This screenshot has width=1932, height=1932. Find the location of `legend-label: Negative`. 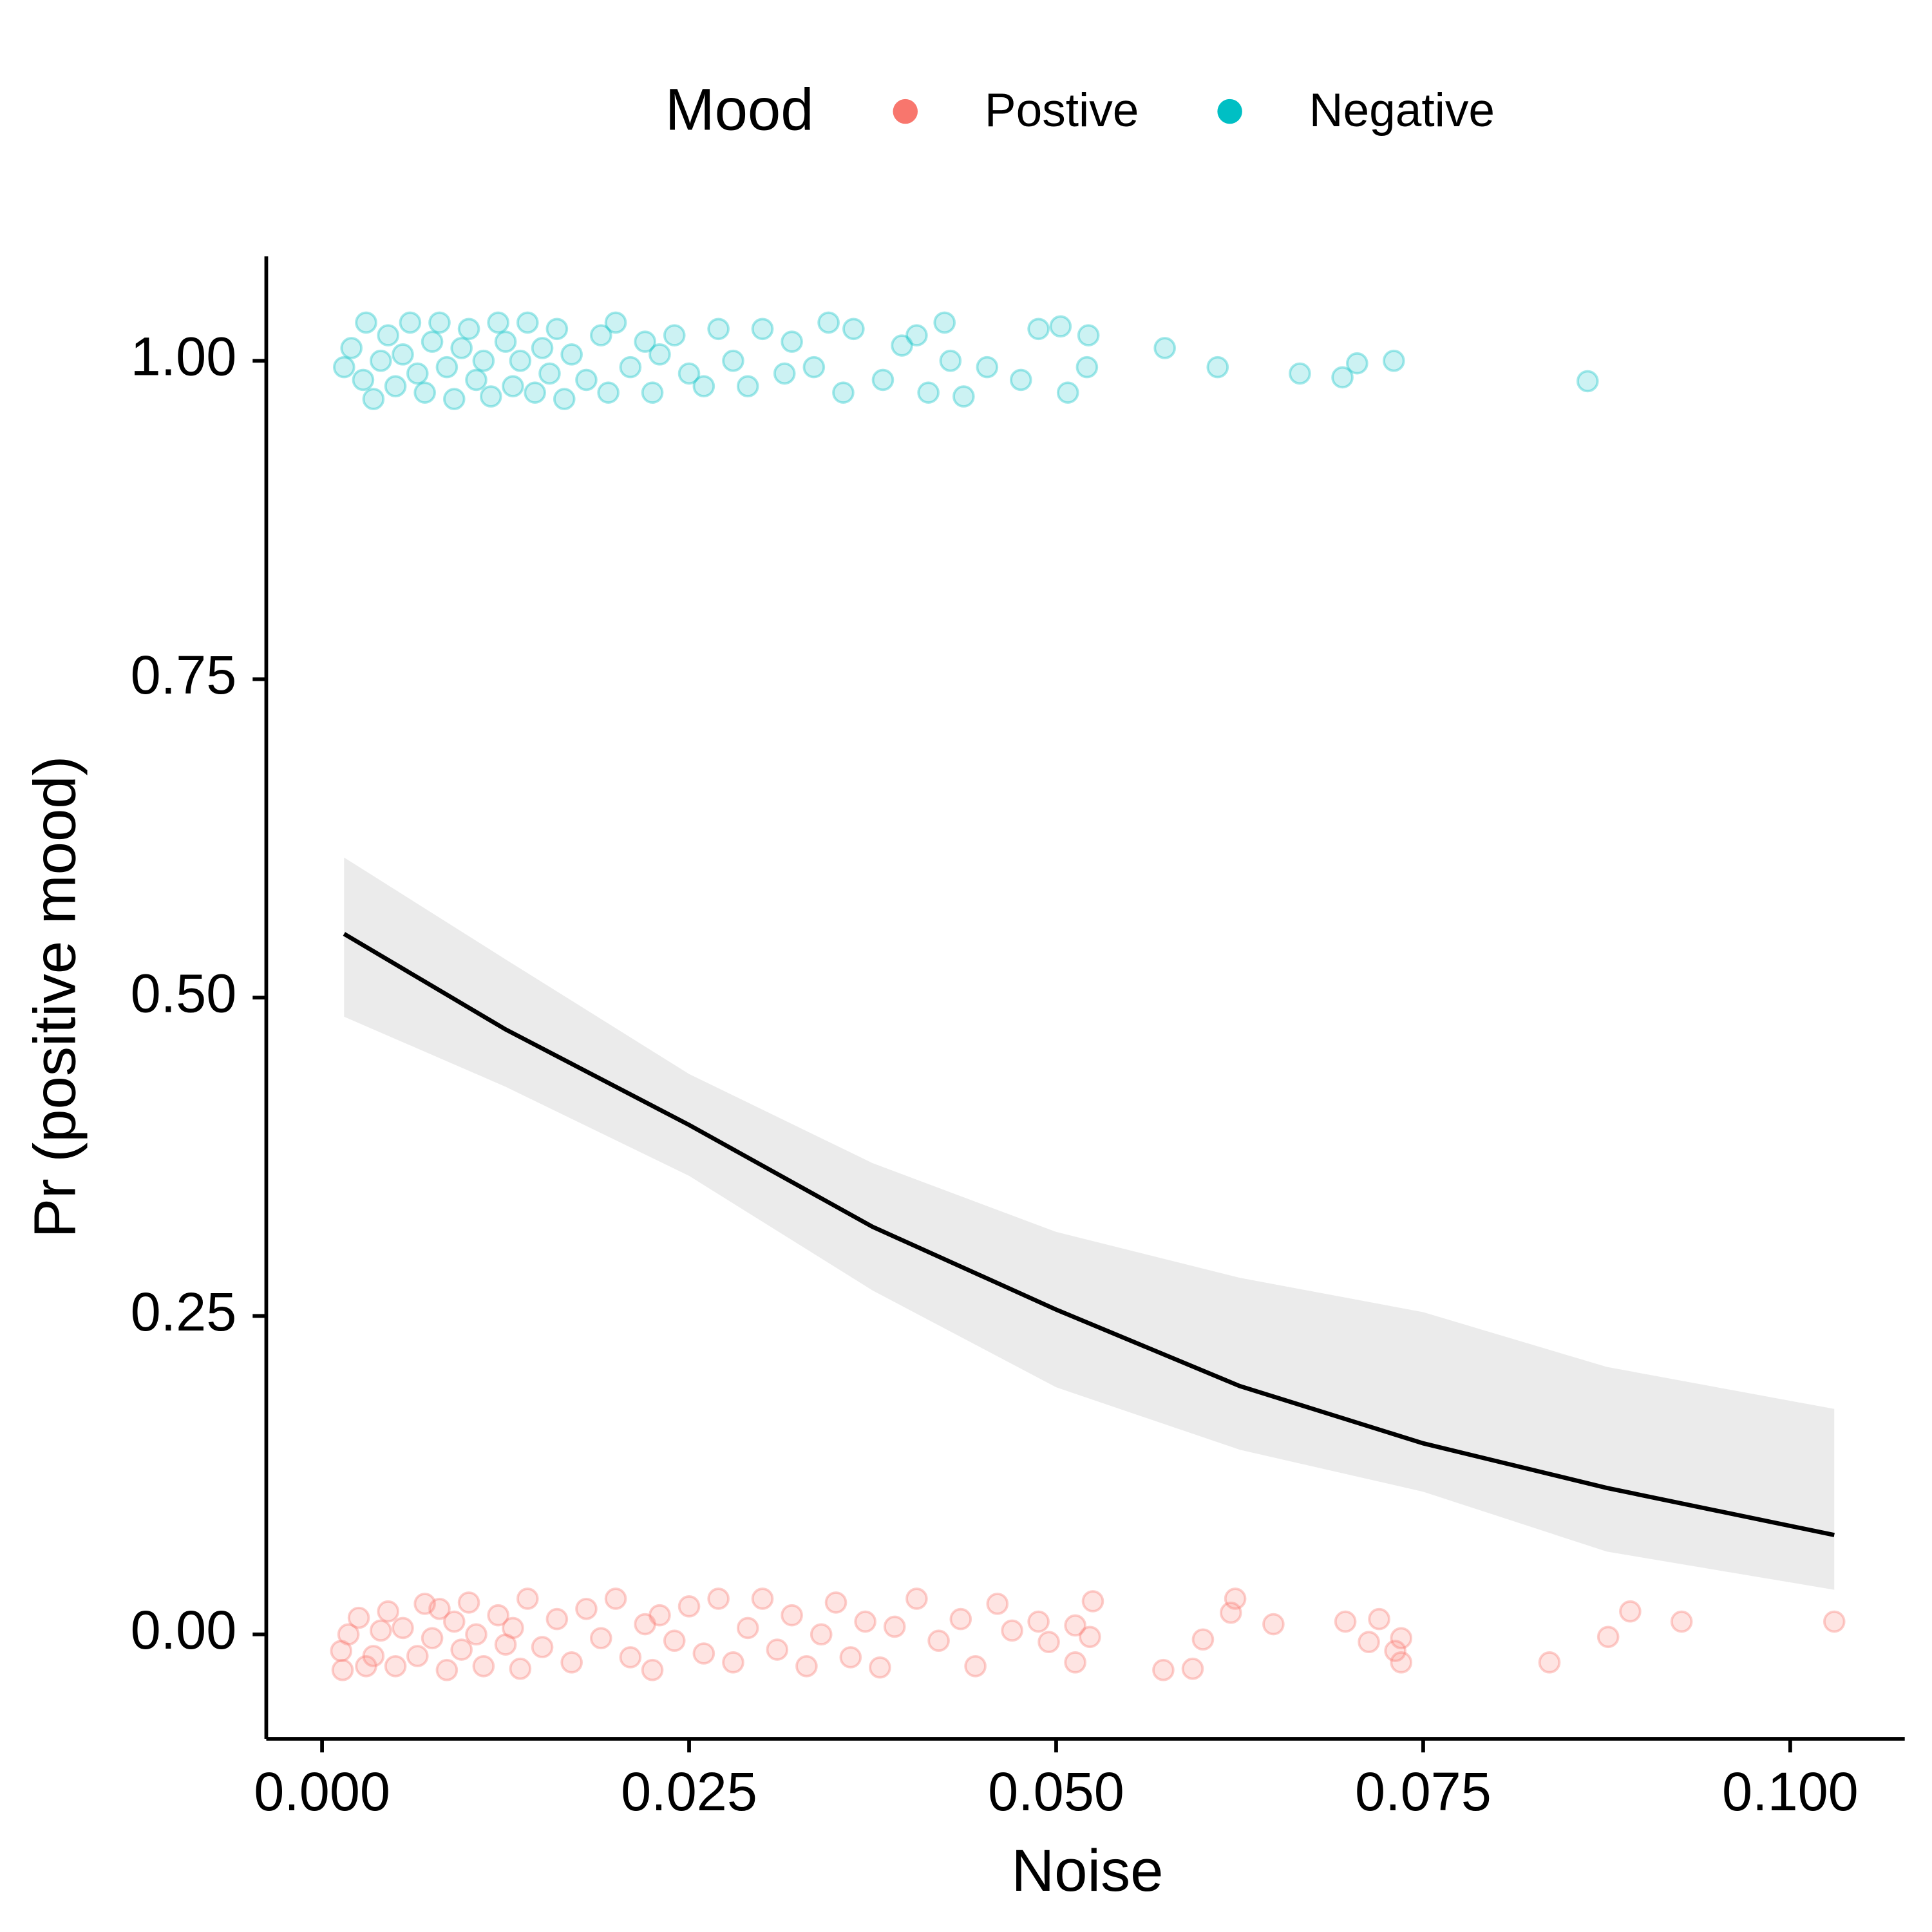

legend-label: Negative is located at coordinates (1402, 111).